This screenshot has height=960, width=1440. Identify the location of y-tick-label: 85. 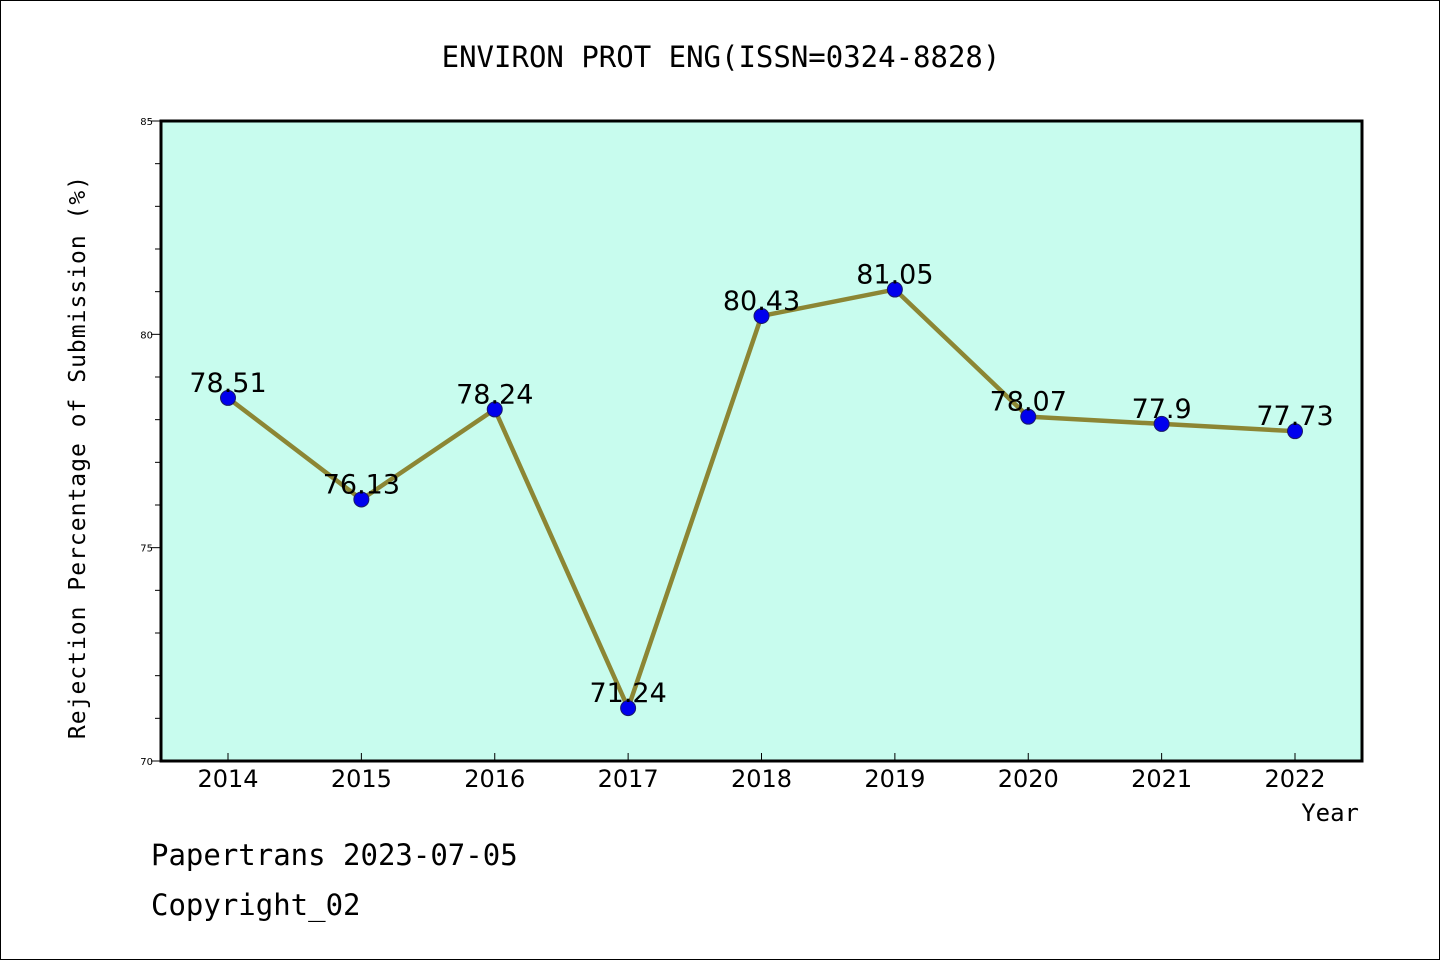
(146, 122).